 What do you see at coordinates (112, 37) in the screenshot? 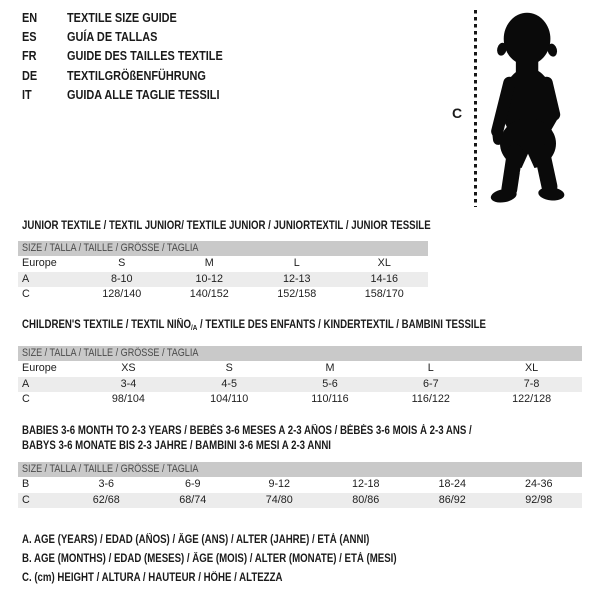
I see `language-label: GUÍA DE TALLAS` at bounding box center [112, 37].